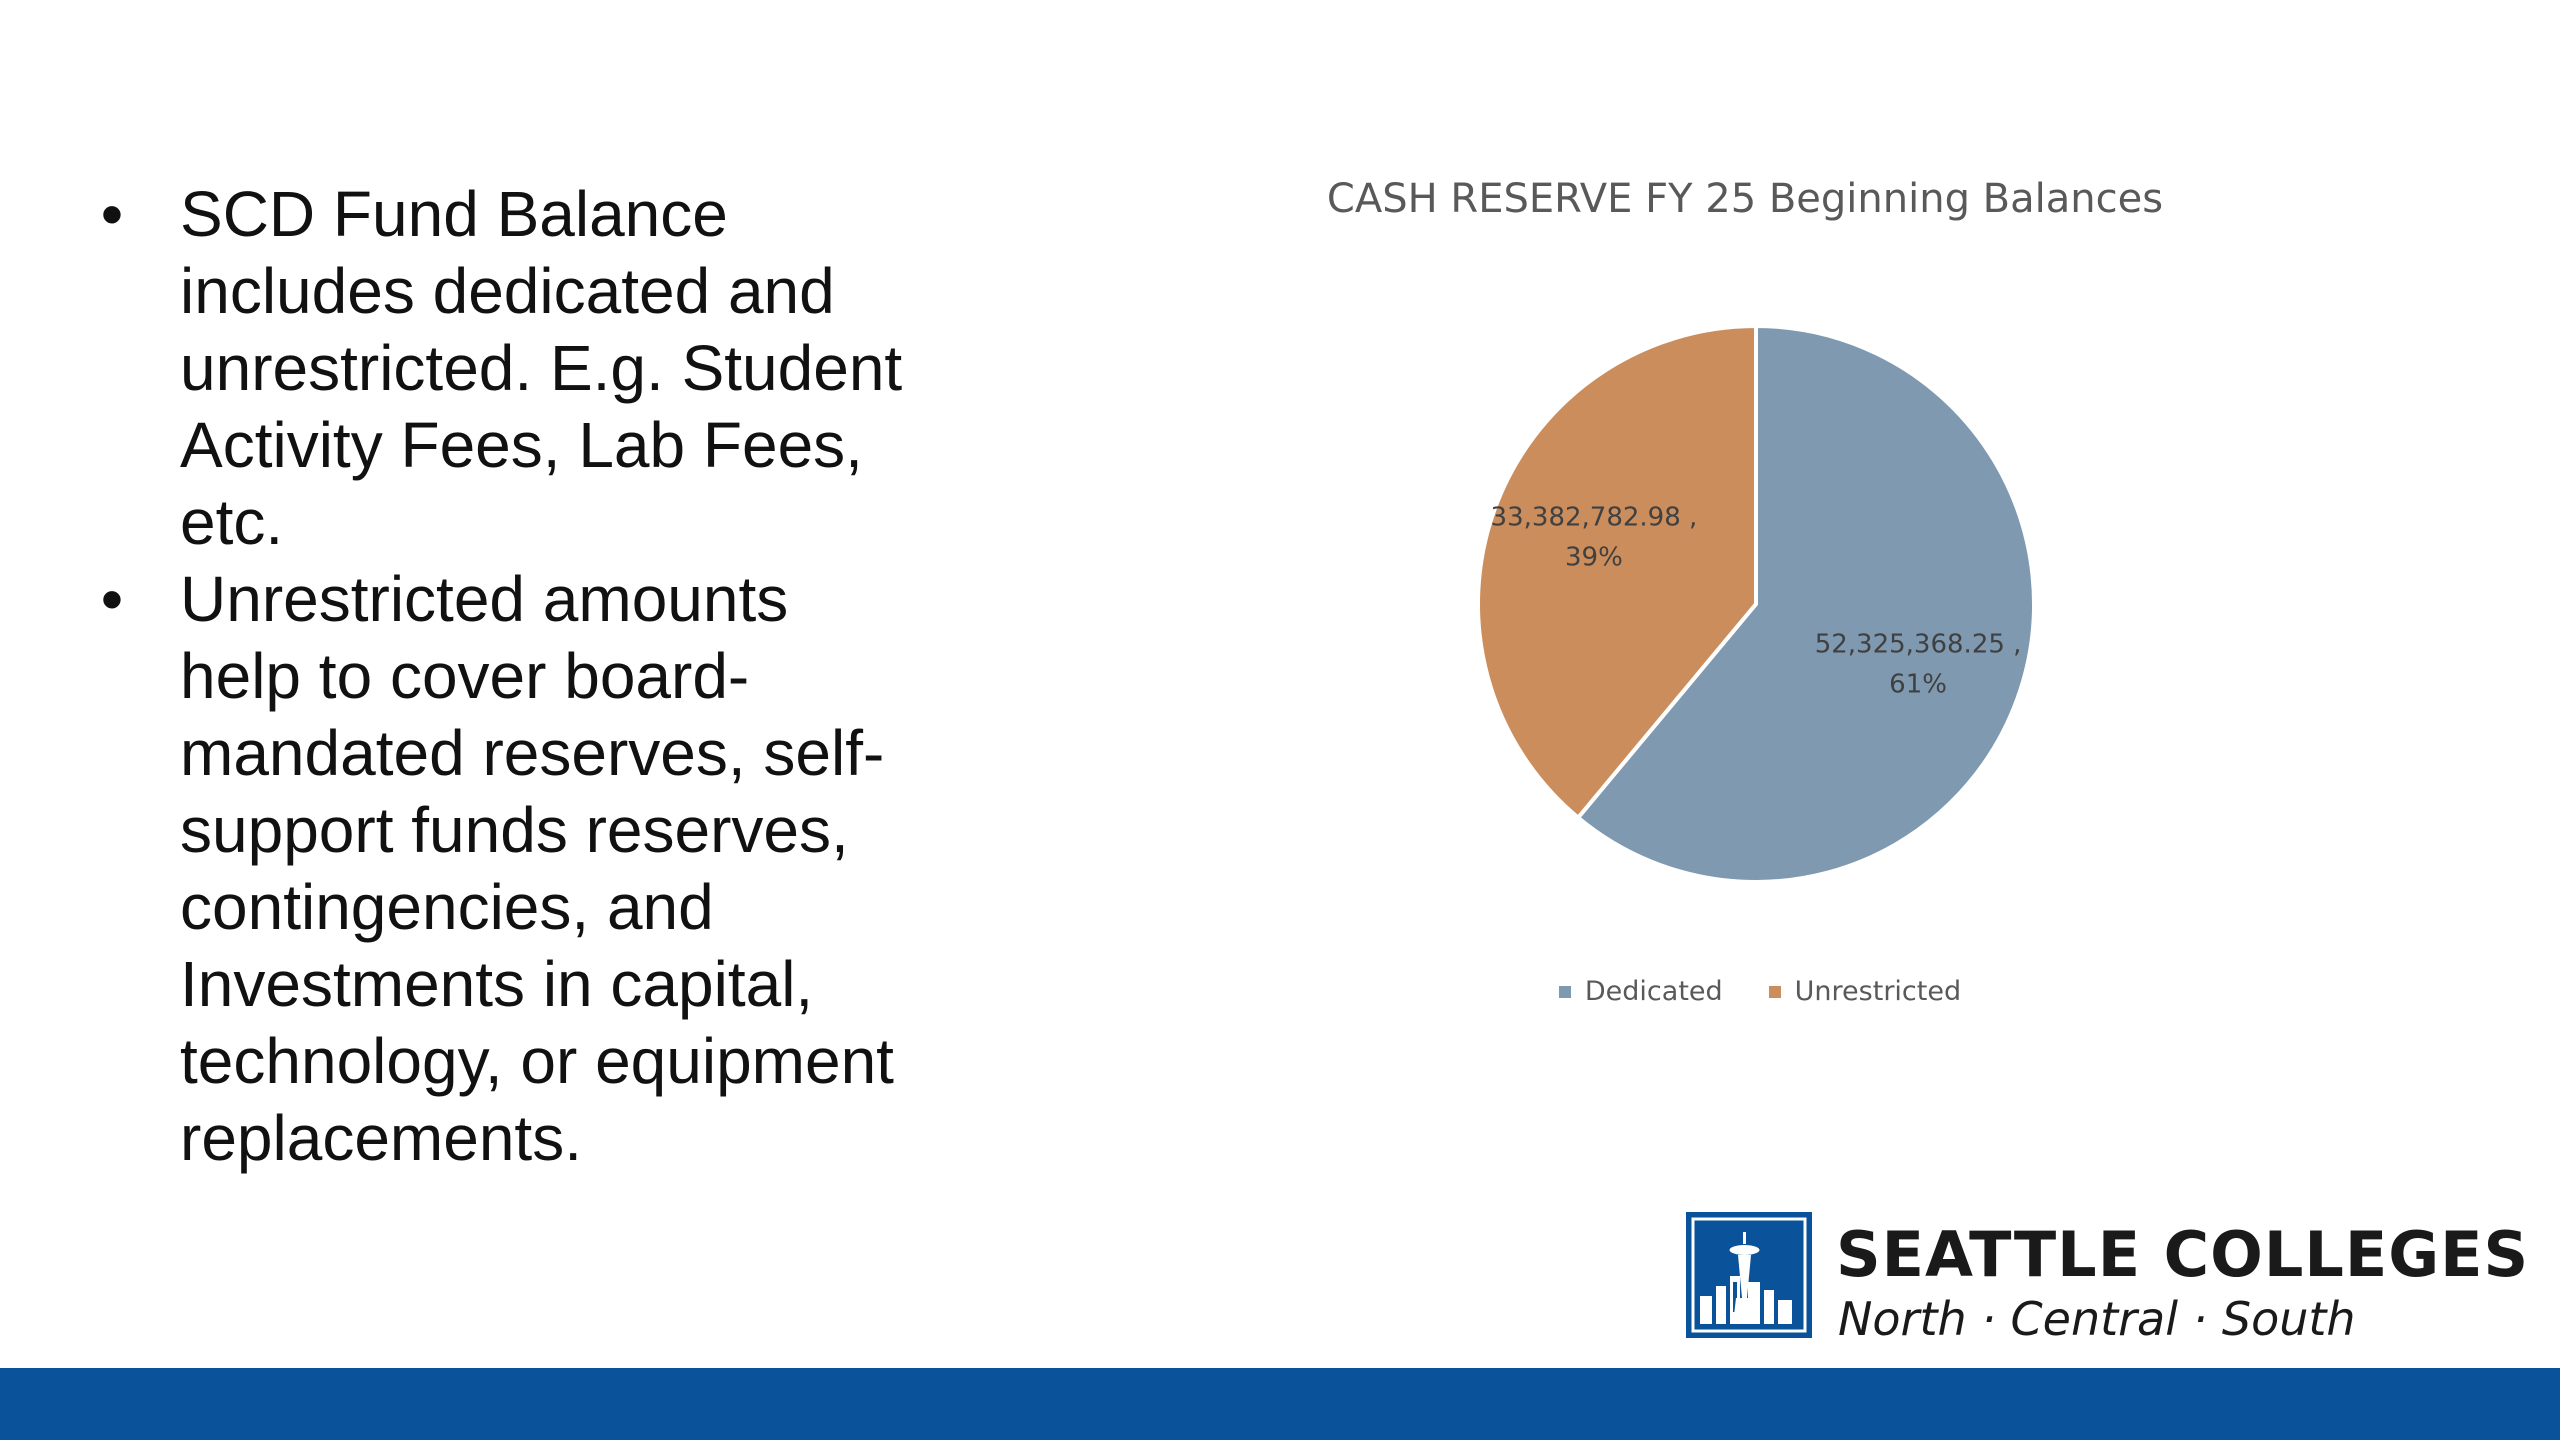 Image resolution: width=2560 pixels, height=1440 pixels. Describe the element at coordinates (1749, 1275) in the screenshot. I see `space-needle-logo-icon` at that location.